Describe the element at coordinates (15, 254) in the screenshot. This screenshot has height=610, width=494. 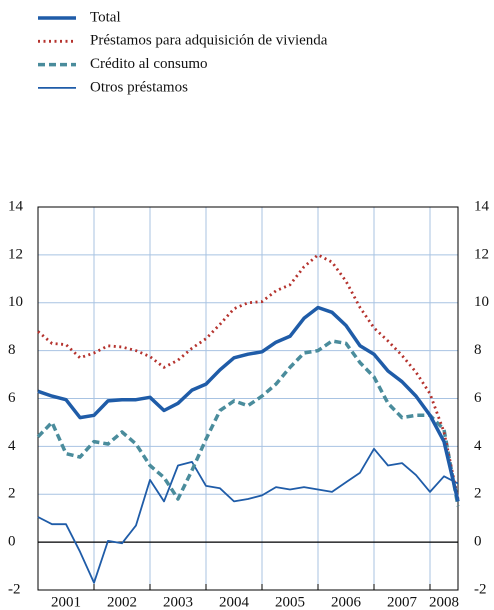
I see `y-tick-label: 12` at that location.